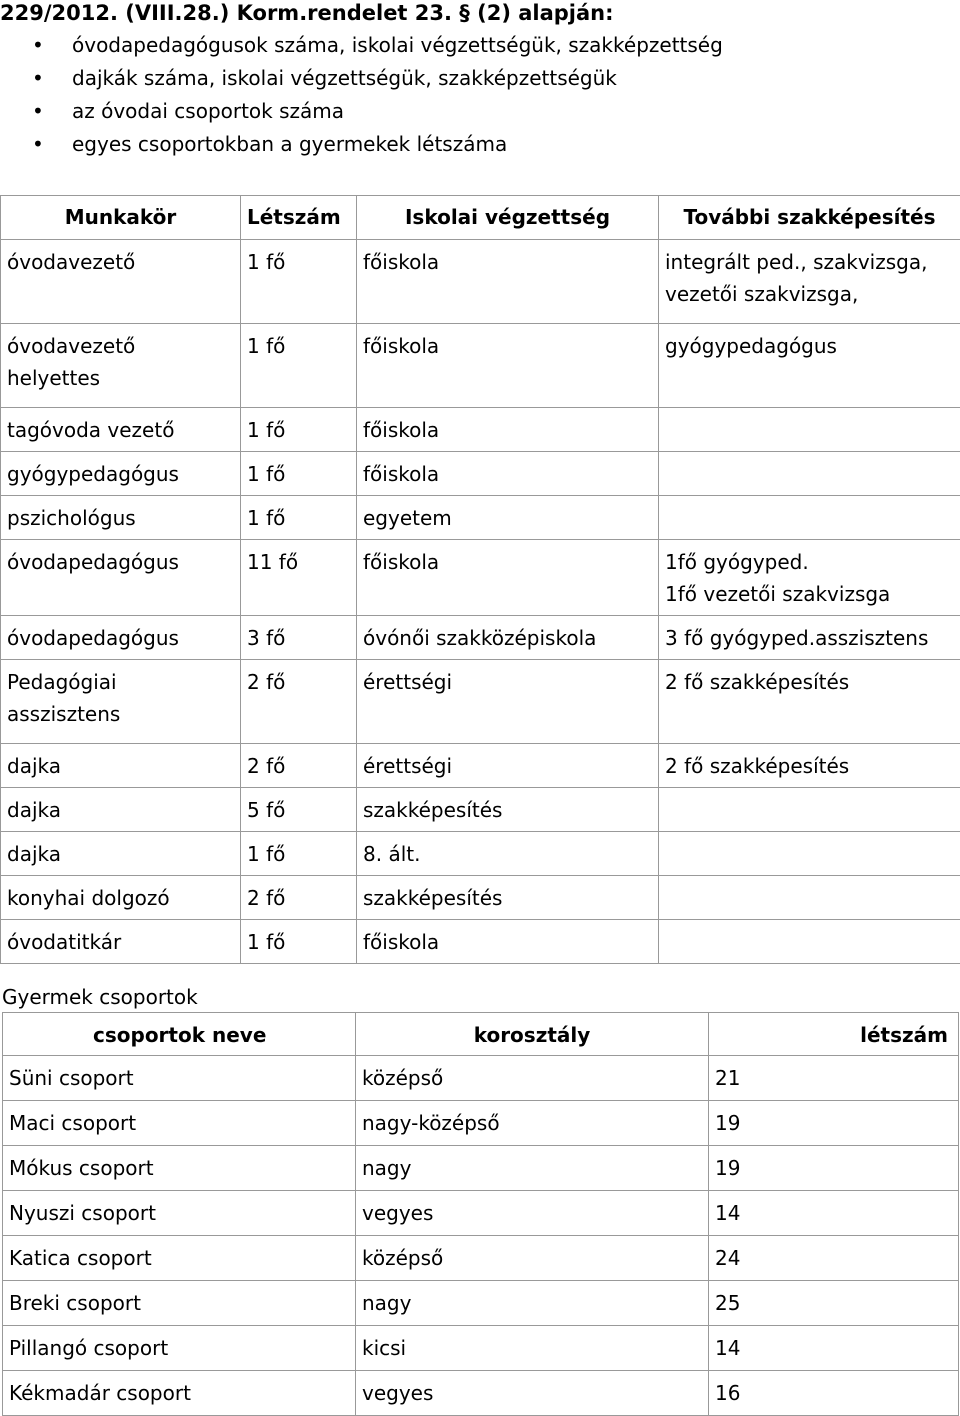 This screenshot has width=960, height=1416. Describe the element at coordinates (179, 1393) in the screenshot. I see `table-cell: Kékmadár csoport` at that location.